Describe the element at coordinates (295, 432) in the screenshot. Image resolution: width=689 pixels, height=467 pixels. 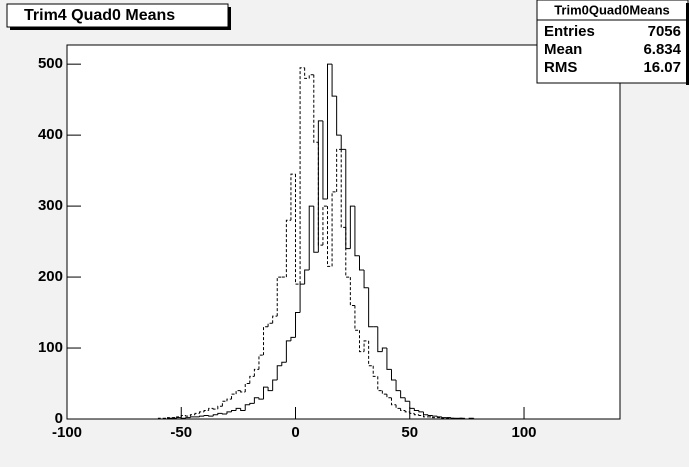
I see `x-tick-label: 0` at that location.